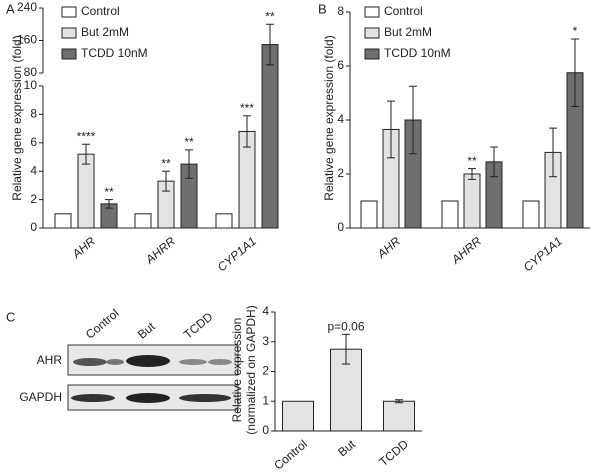  What do you see at coordinates (345, 326) in the screenshot?
I see `annotation: p=0.06` at bounding box center [345, 326].